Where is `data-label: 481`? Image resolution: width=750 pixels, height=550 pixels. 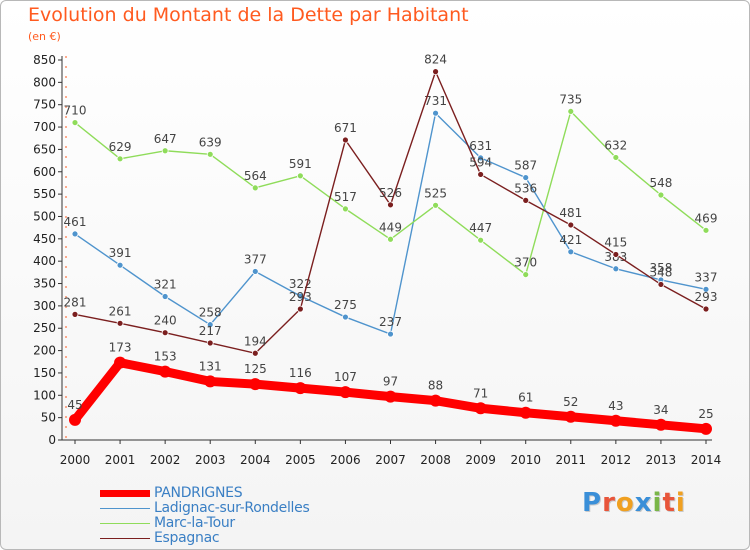
data-label: 481 is located at coordinates (570, 213).